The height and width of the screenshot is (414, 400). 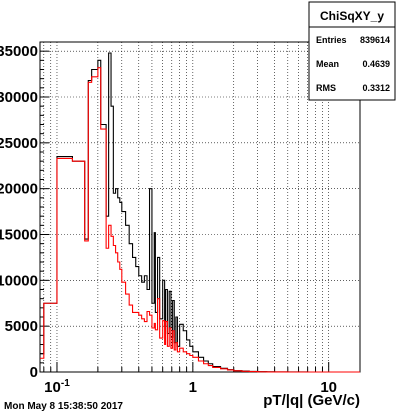 I want to click on y-axis-tick-labels: 0 5000 10000 15000 20000 25000 30000 35000, so click(x=19, y=212).